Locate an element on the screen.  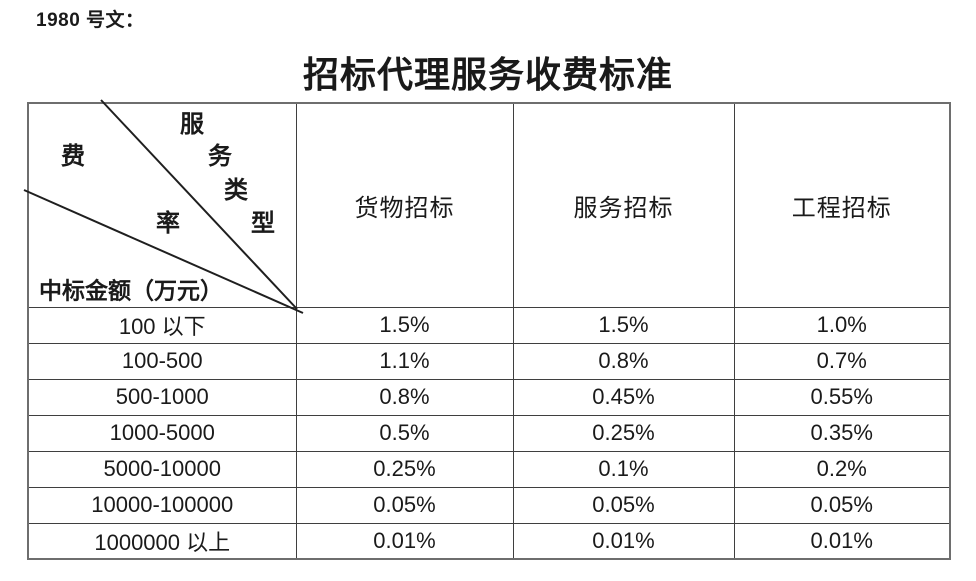
corner-label-service-type-char: 服 is located at coordinates (192, 125).